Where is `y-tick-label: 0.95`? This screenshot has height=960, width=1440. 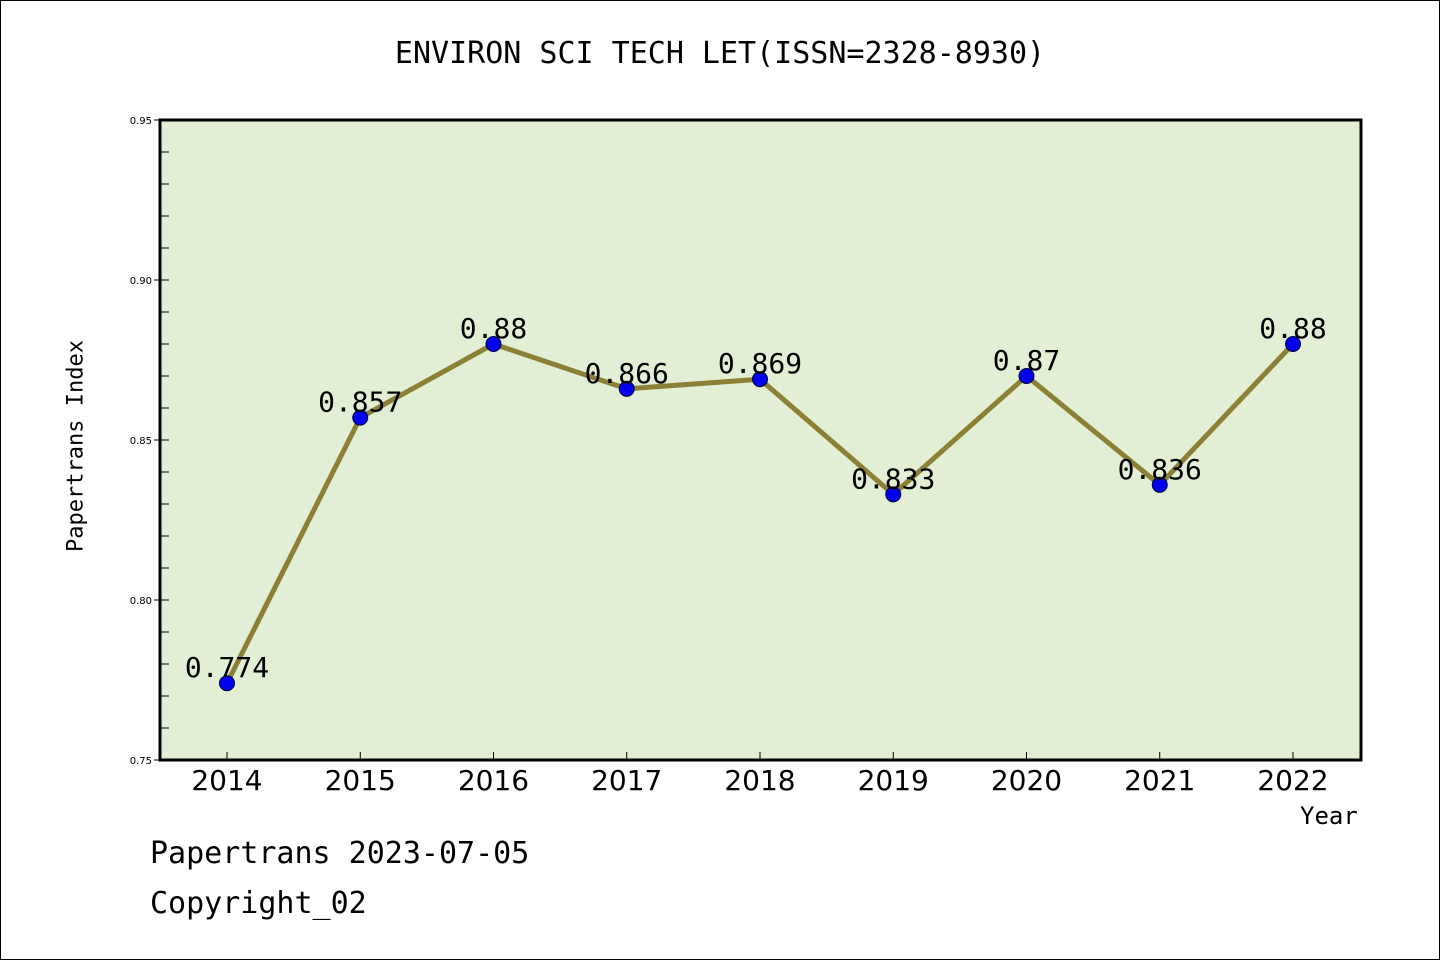
y-tick-label: 0.95 is located at coordinates (141, 121).